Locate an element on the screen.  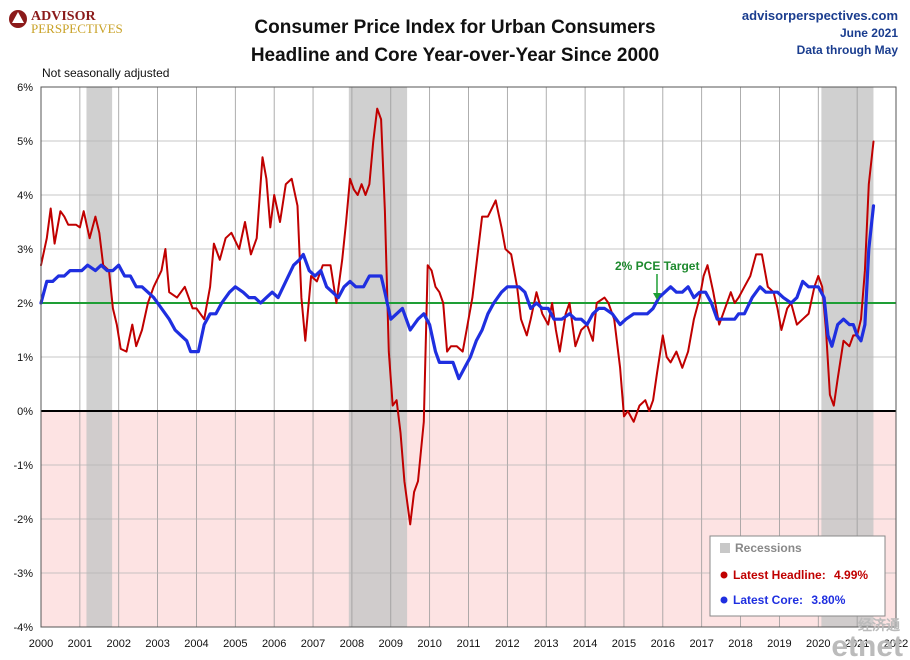
x-tick-label: 2012 is located at coordinates (507, 644).